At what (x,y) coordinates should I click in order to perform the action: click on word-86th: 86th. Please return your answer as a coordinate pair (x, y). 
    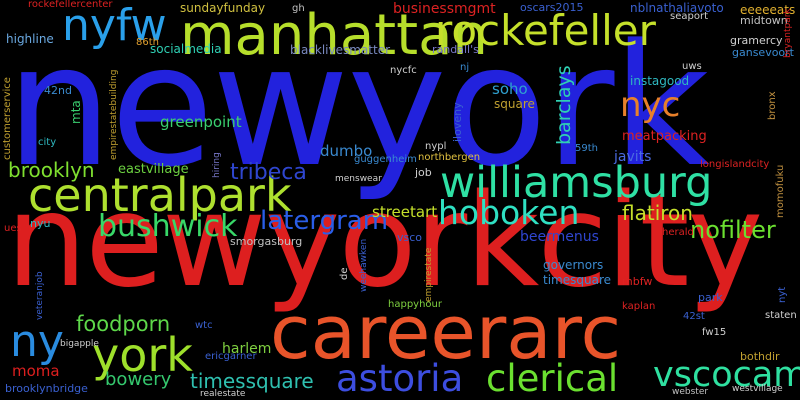
    Looking at the image, I should click on (147, 42).